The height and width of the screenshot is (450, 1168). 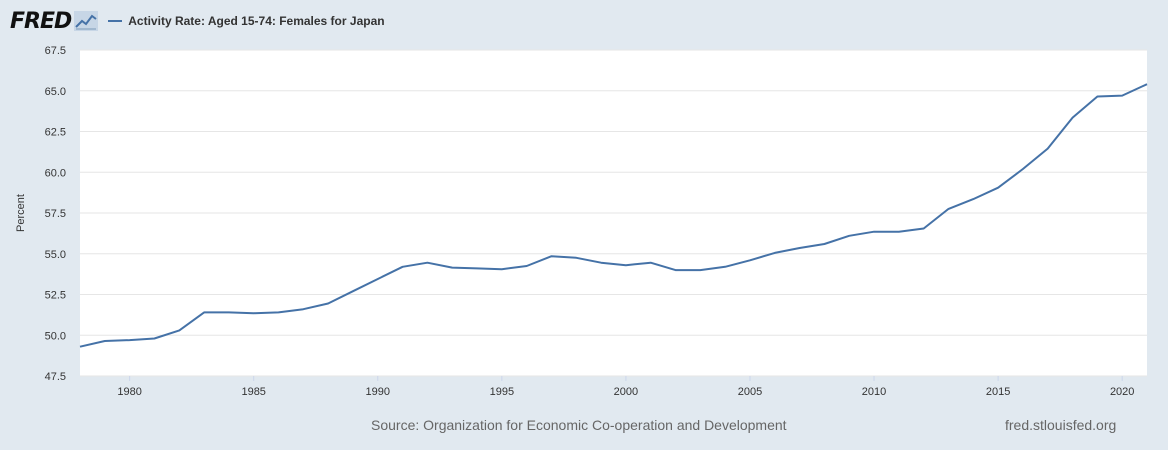 I want to click on fred-url-link: fred.stlouisfed.org, so click(x=1061, y=425).